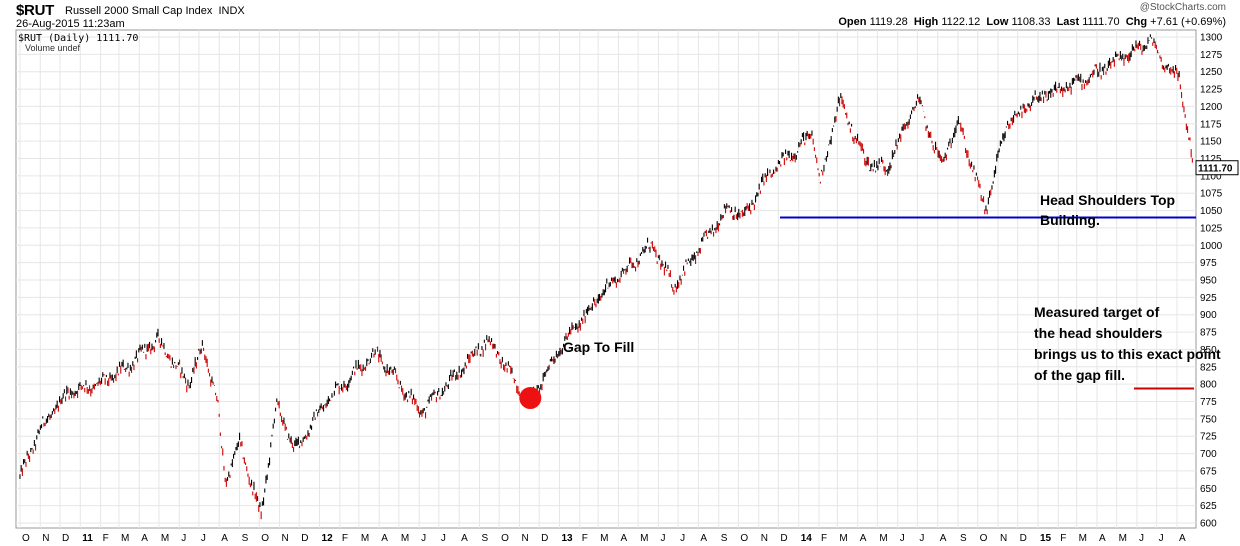 The width and height of the screenshot is (1240, 546). What do you see at coordinates (1208, 281) in the screenshot?
I see `y-tick-label: 950` at bounding box center [1208, 281].